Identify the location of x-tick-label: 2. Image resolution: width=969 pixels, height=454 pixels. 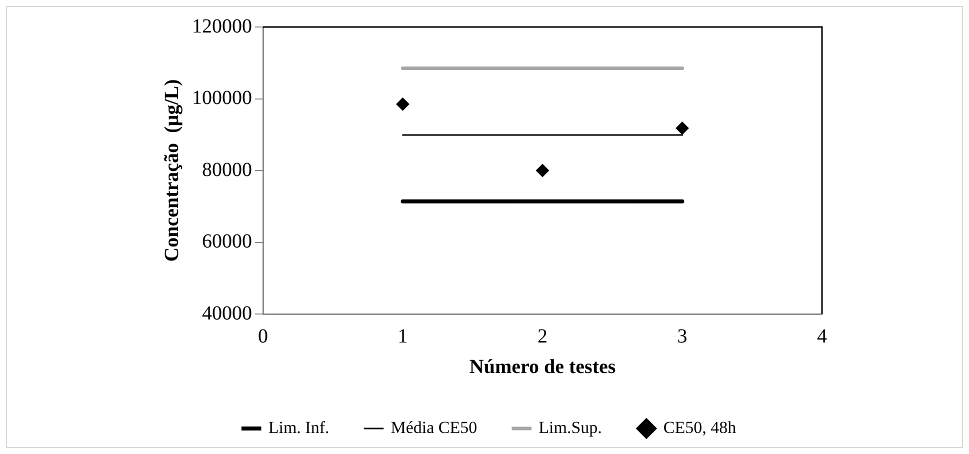
(543, 336).